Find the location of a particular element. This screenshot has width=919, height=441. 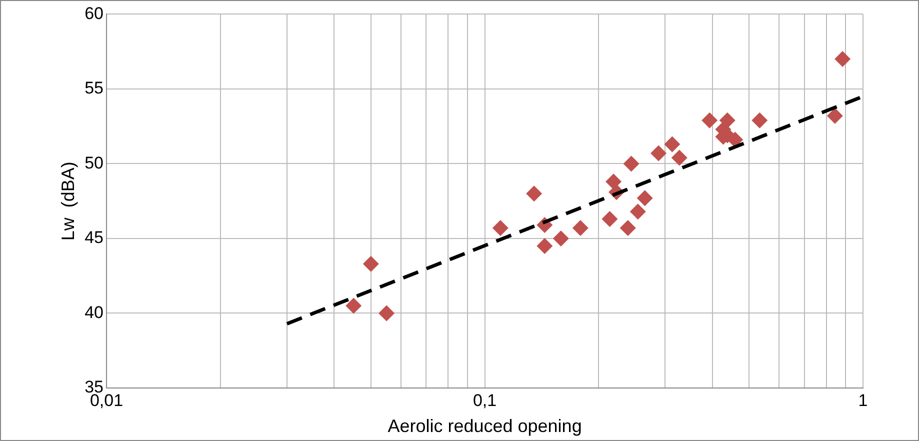

y-tick-label: 40 is located at coordinates (94, 312).